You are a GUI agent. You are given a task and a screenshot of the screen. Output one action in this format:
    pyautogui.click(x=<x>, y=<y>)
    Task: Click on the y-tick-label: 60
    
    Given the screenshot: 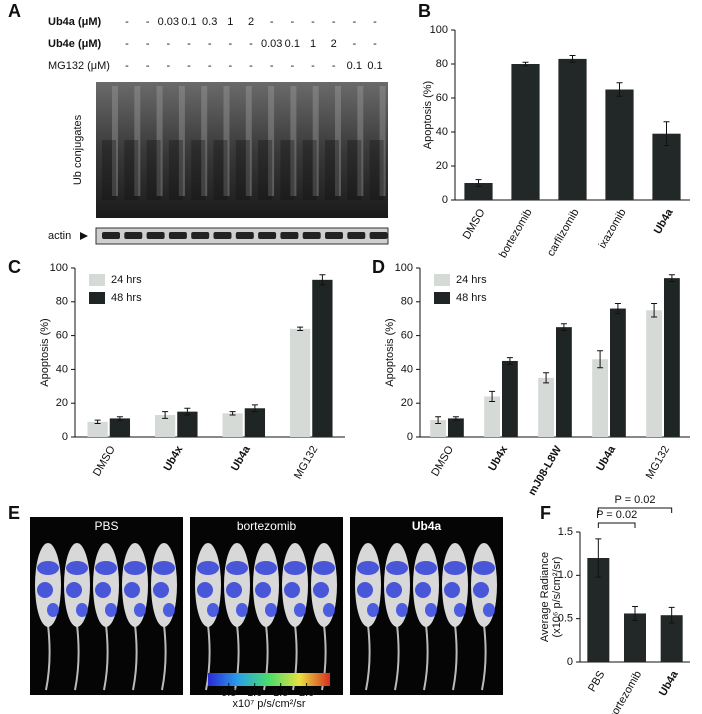 What is the action you would take?
    pyautogui.click(x=407, y=336)
    